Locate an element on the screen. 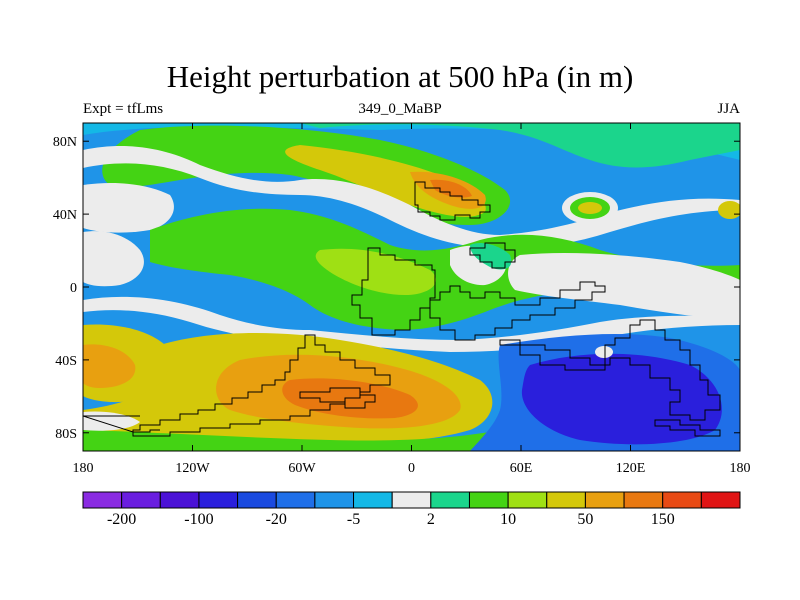  y-tick-label: 80N is located at coordinates (65, 142).